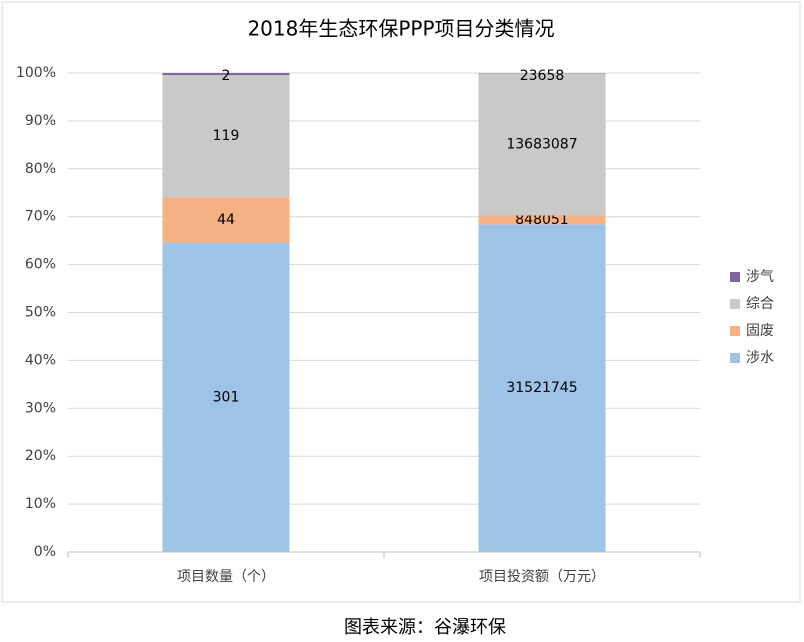  What do you see at coordinates (760, 304) in the screenshot?
I see `legend-label: 综合` at bounding box center [760, 304].